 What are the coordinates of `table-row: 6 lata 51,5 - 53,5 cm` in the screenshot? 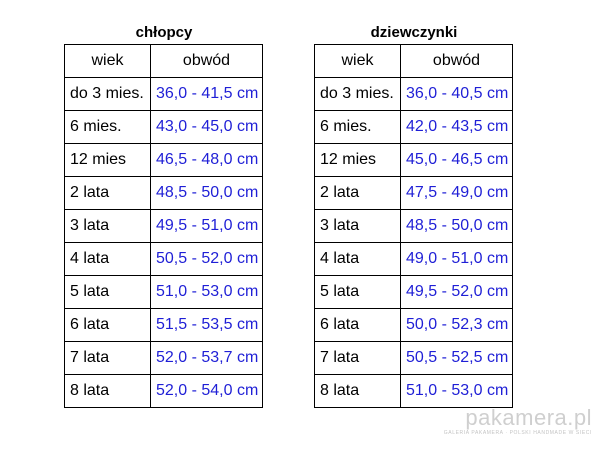 It's located at (163, 325).